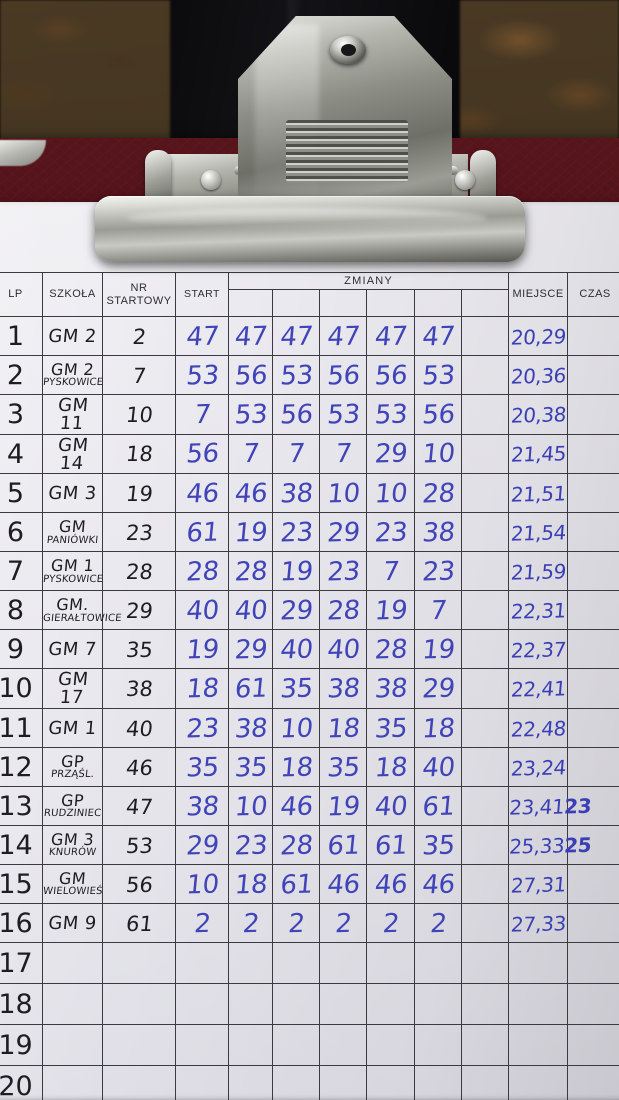  What do you see at coordinates (309, 923) in the screenshot?
I see `table-row: 16 GM 9 61 2 2 2 2 2 2 27,33` at bounding box center [309, 923].